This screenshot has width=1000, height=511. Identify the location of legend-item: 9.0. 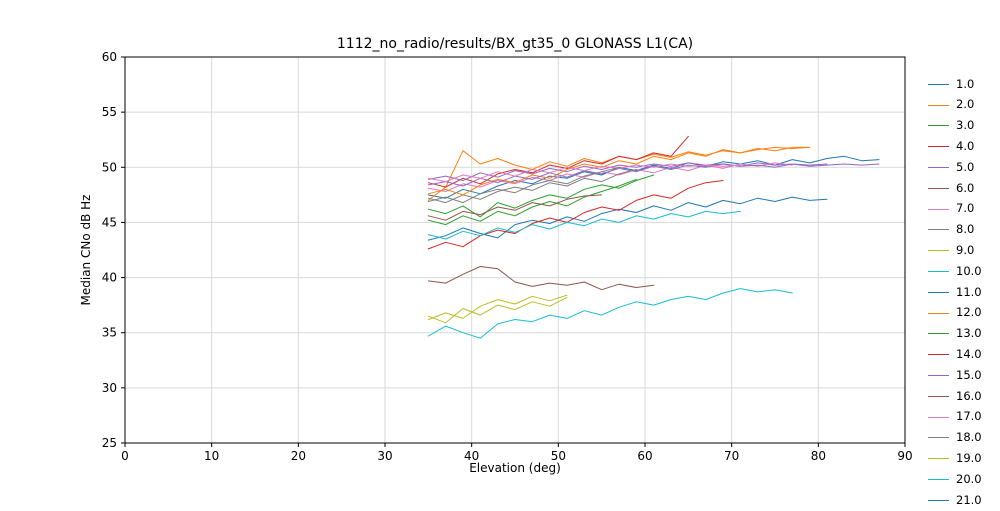
(964, 250).